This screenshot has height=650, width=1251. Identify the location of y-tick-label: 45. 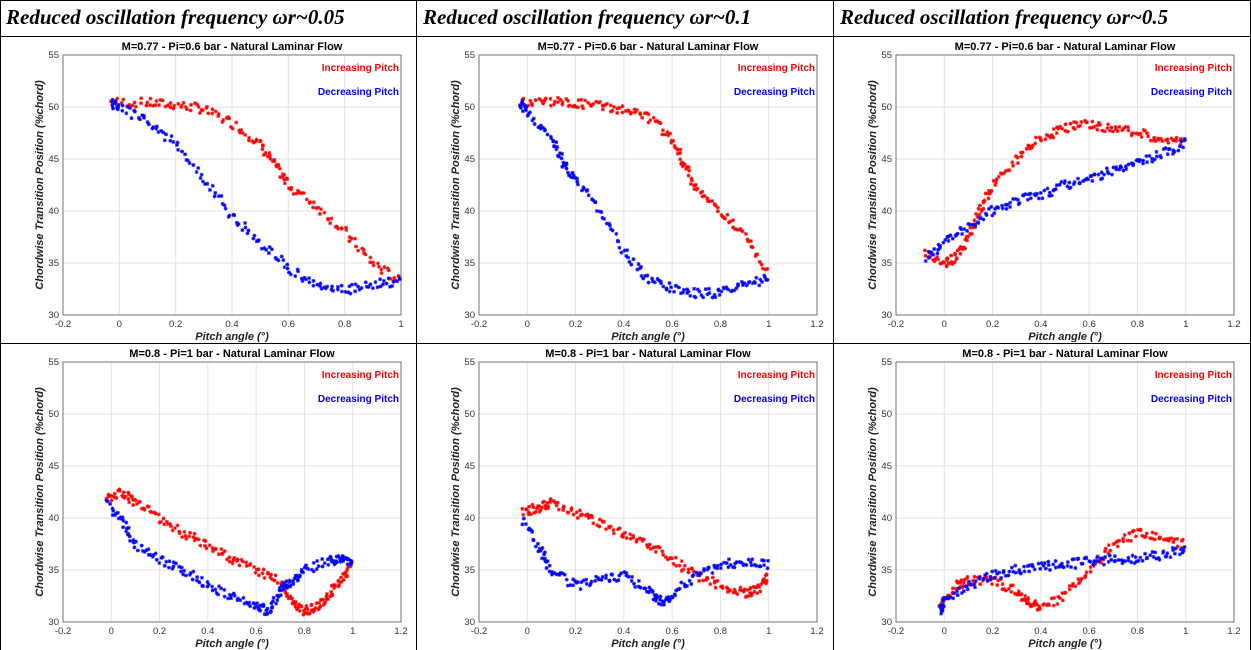
(53, 466).